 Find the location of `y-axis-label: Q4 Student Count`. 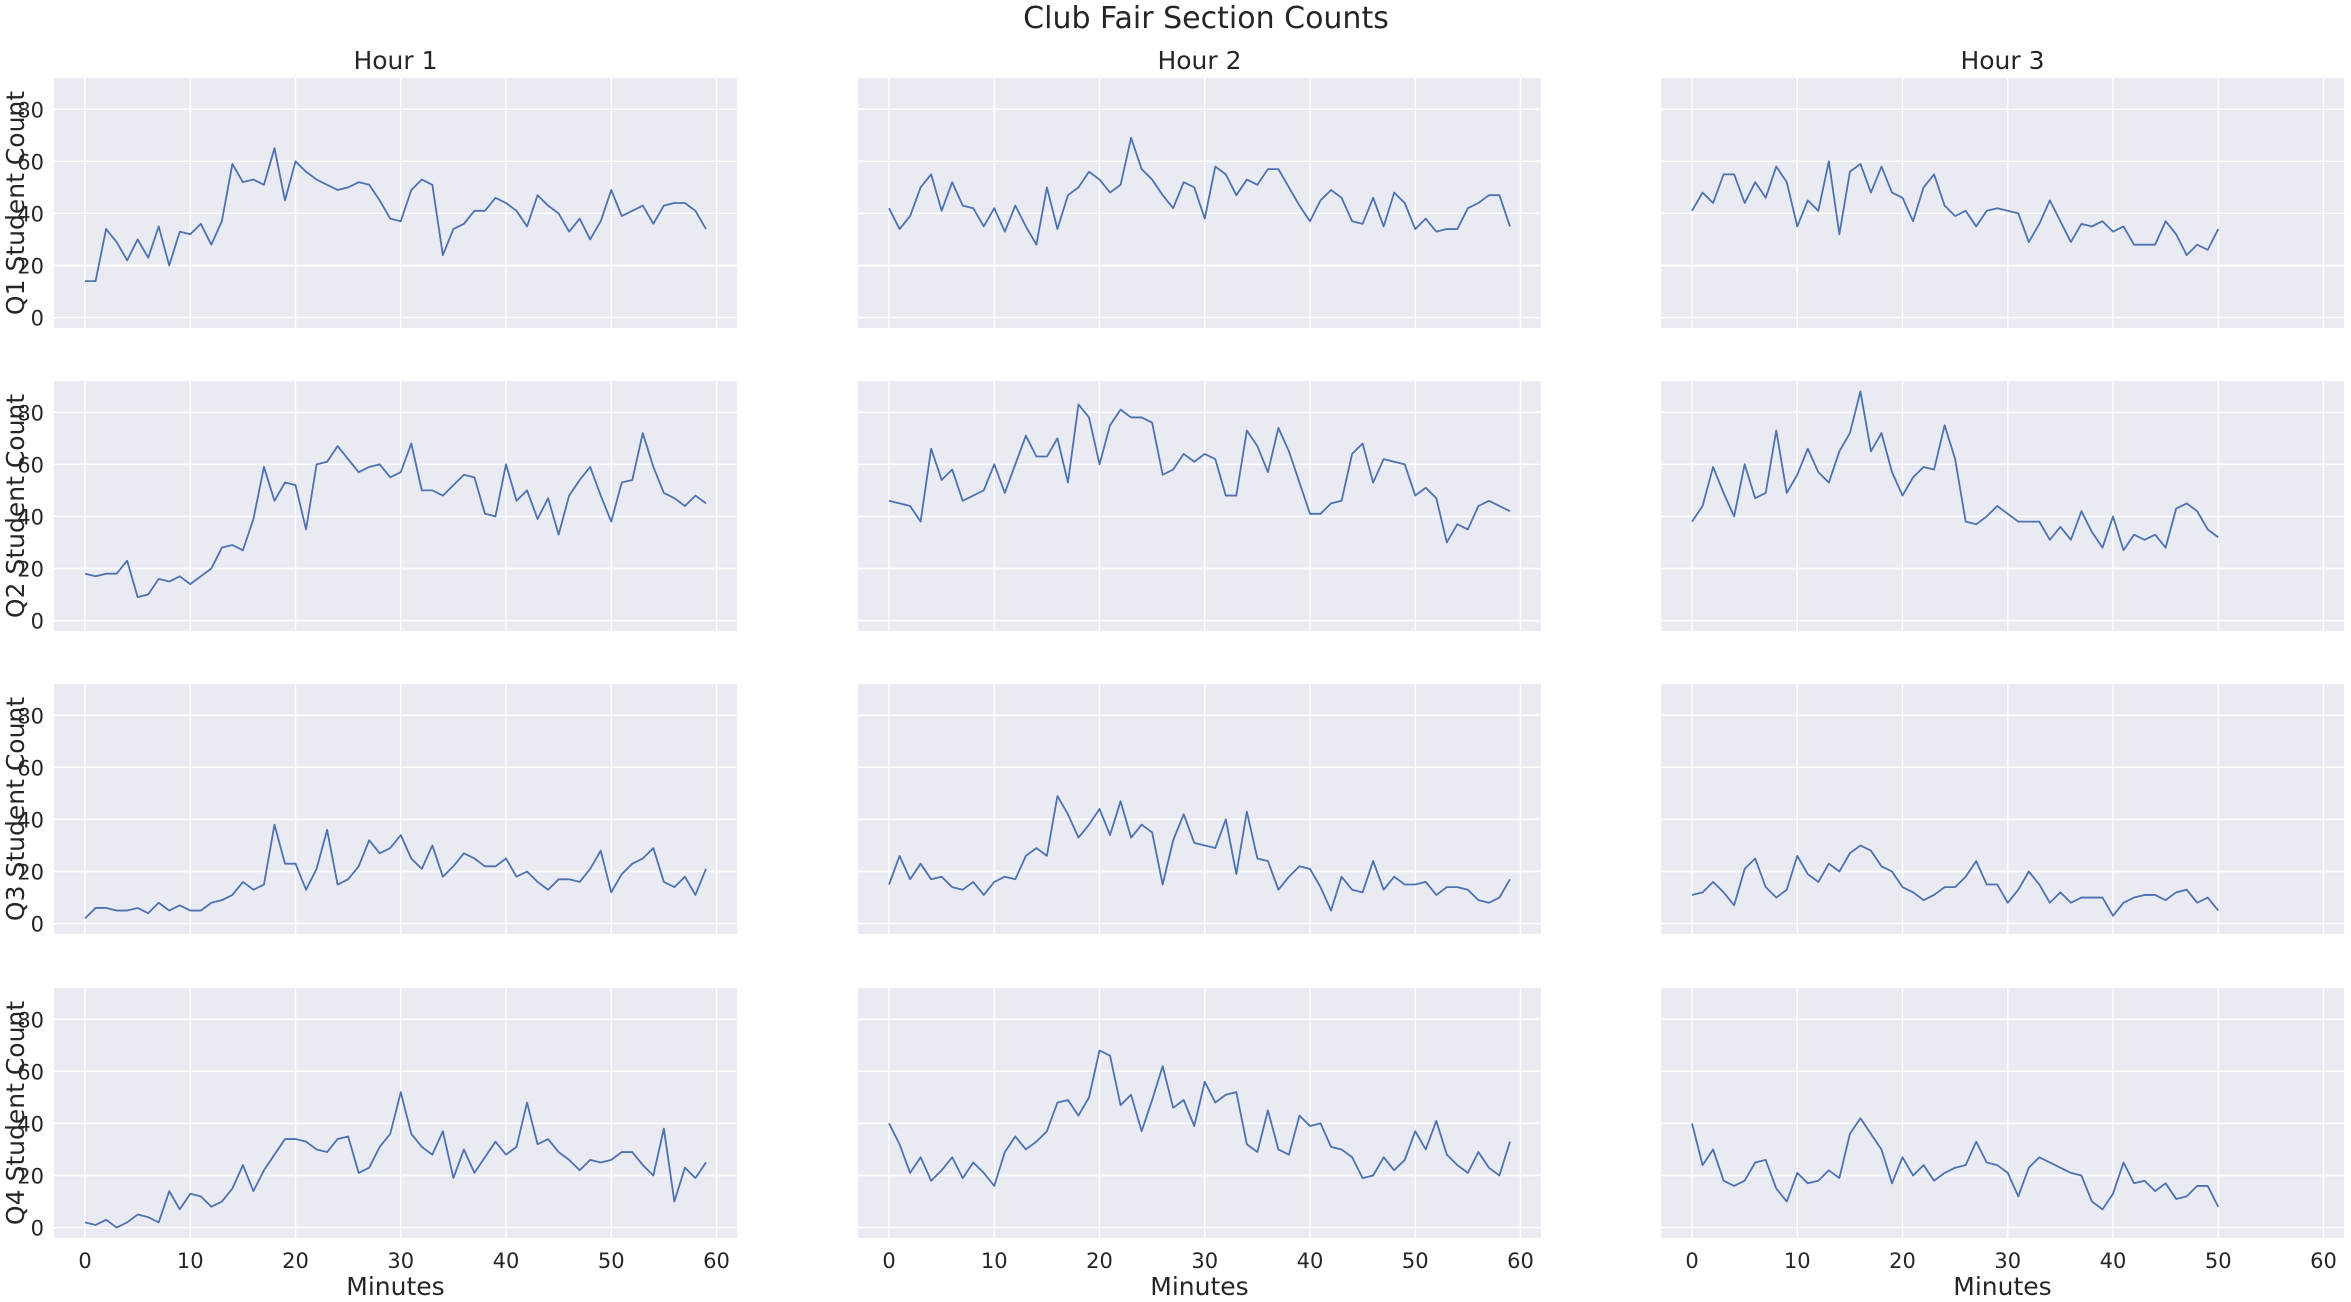

y-axis-label: Q4 Student Count is located at coordinates (15, 1113).